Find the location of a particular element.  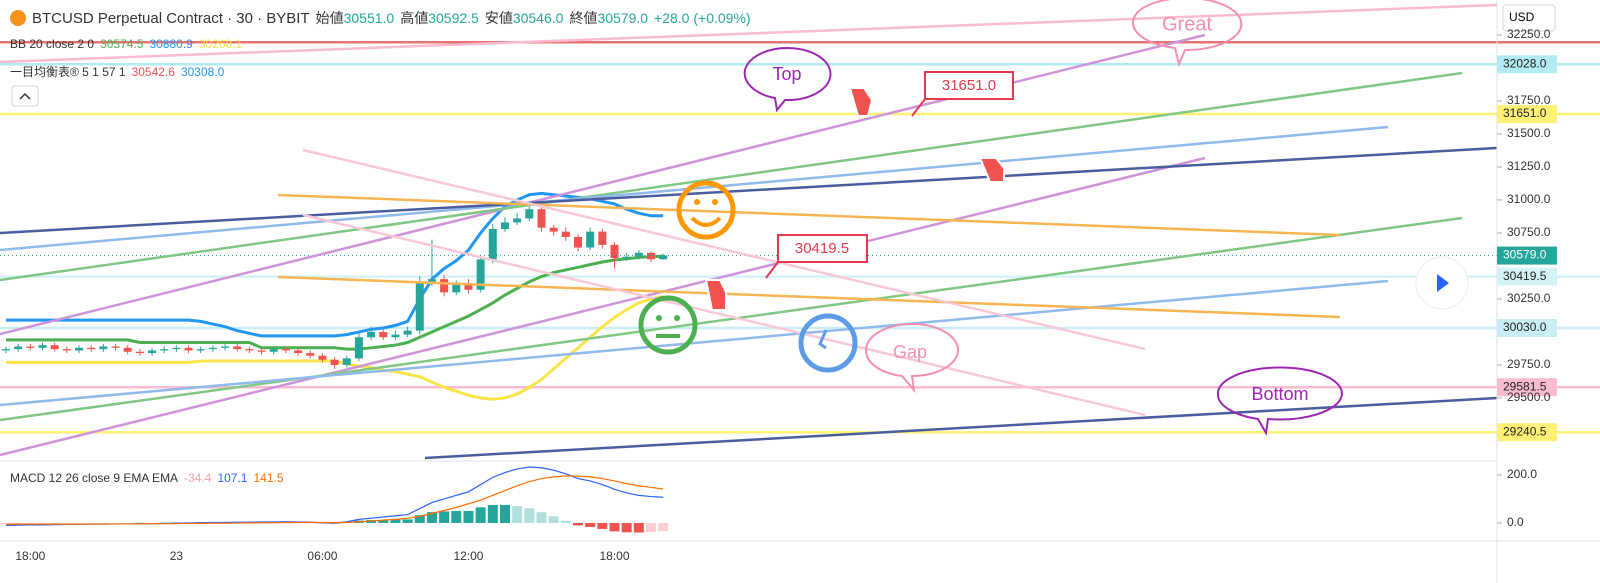

btc-icon is located at coordinates (18, 18).